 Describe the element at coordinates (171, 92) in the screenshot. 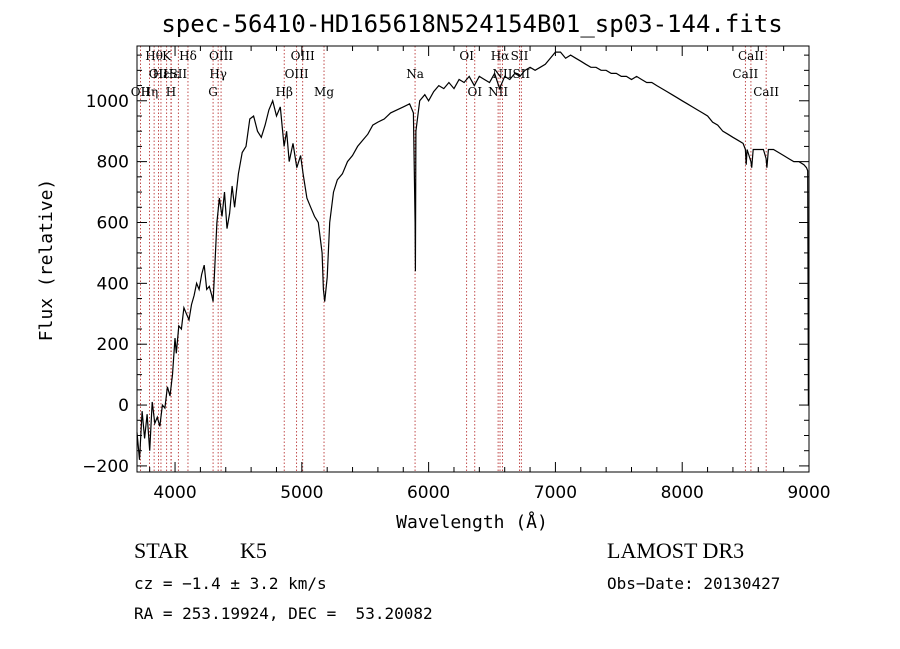

I see `marker-label: H` at that location.